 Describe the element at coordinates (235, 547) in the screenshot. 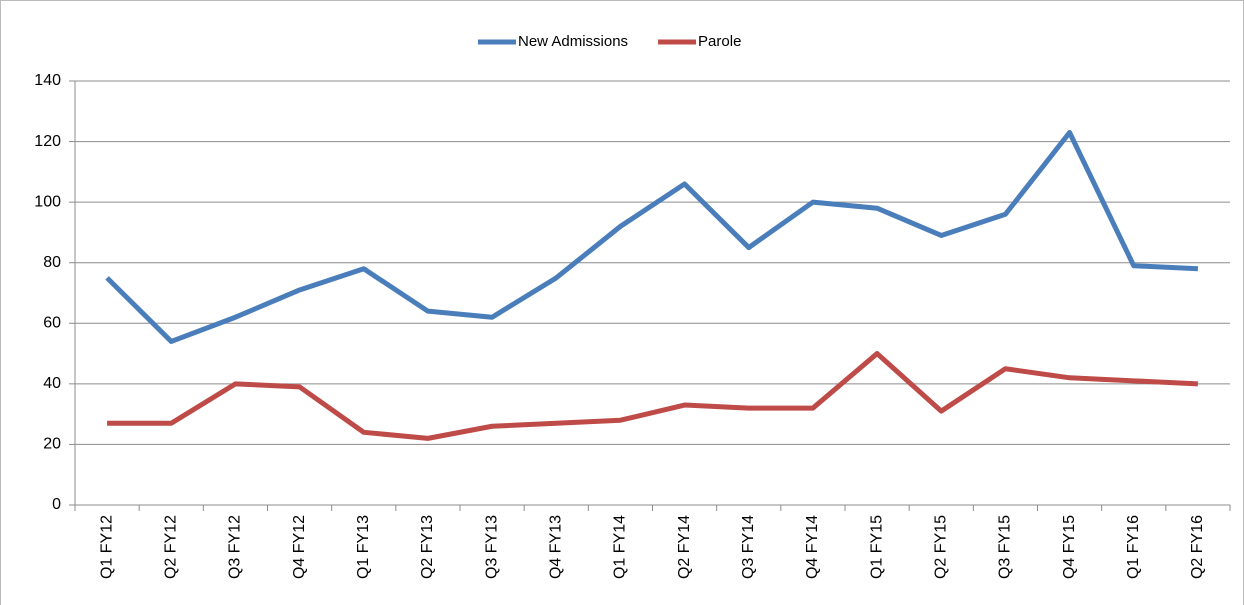

I see `x-tick-label: Q3 FY12` at that location.